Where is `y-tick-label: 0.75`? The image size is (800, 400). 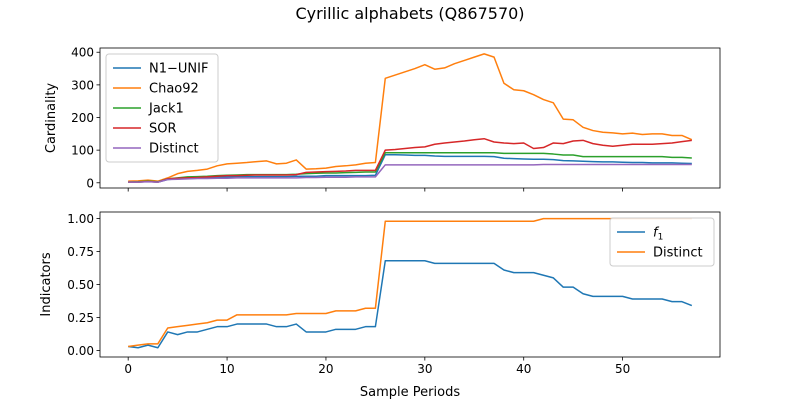
y-tick-label: 0.75 is located at coordinates (80, 252).